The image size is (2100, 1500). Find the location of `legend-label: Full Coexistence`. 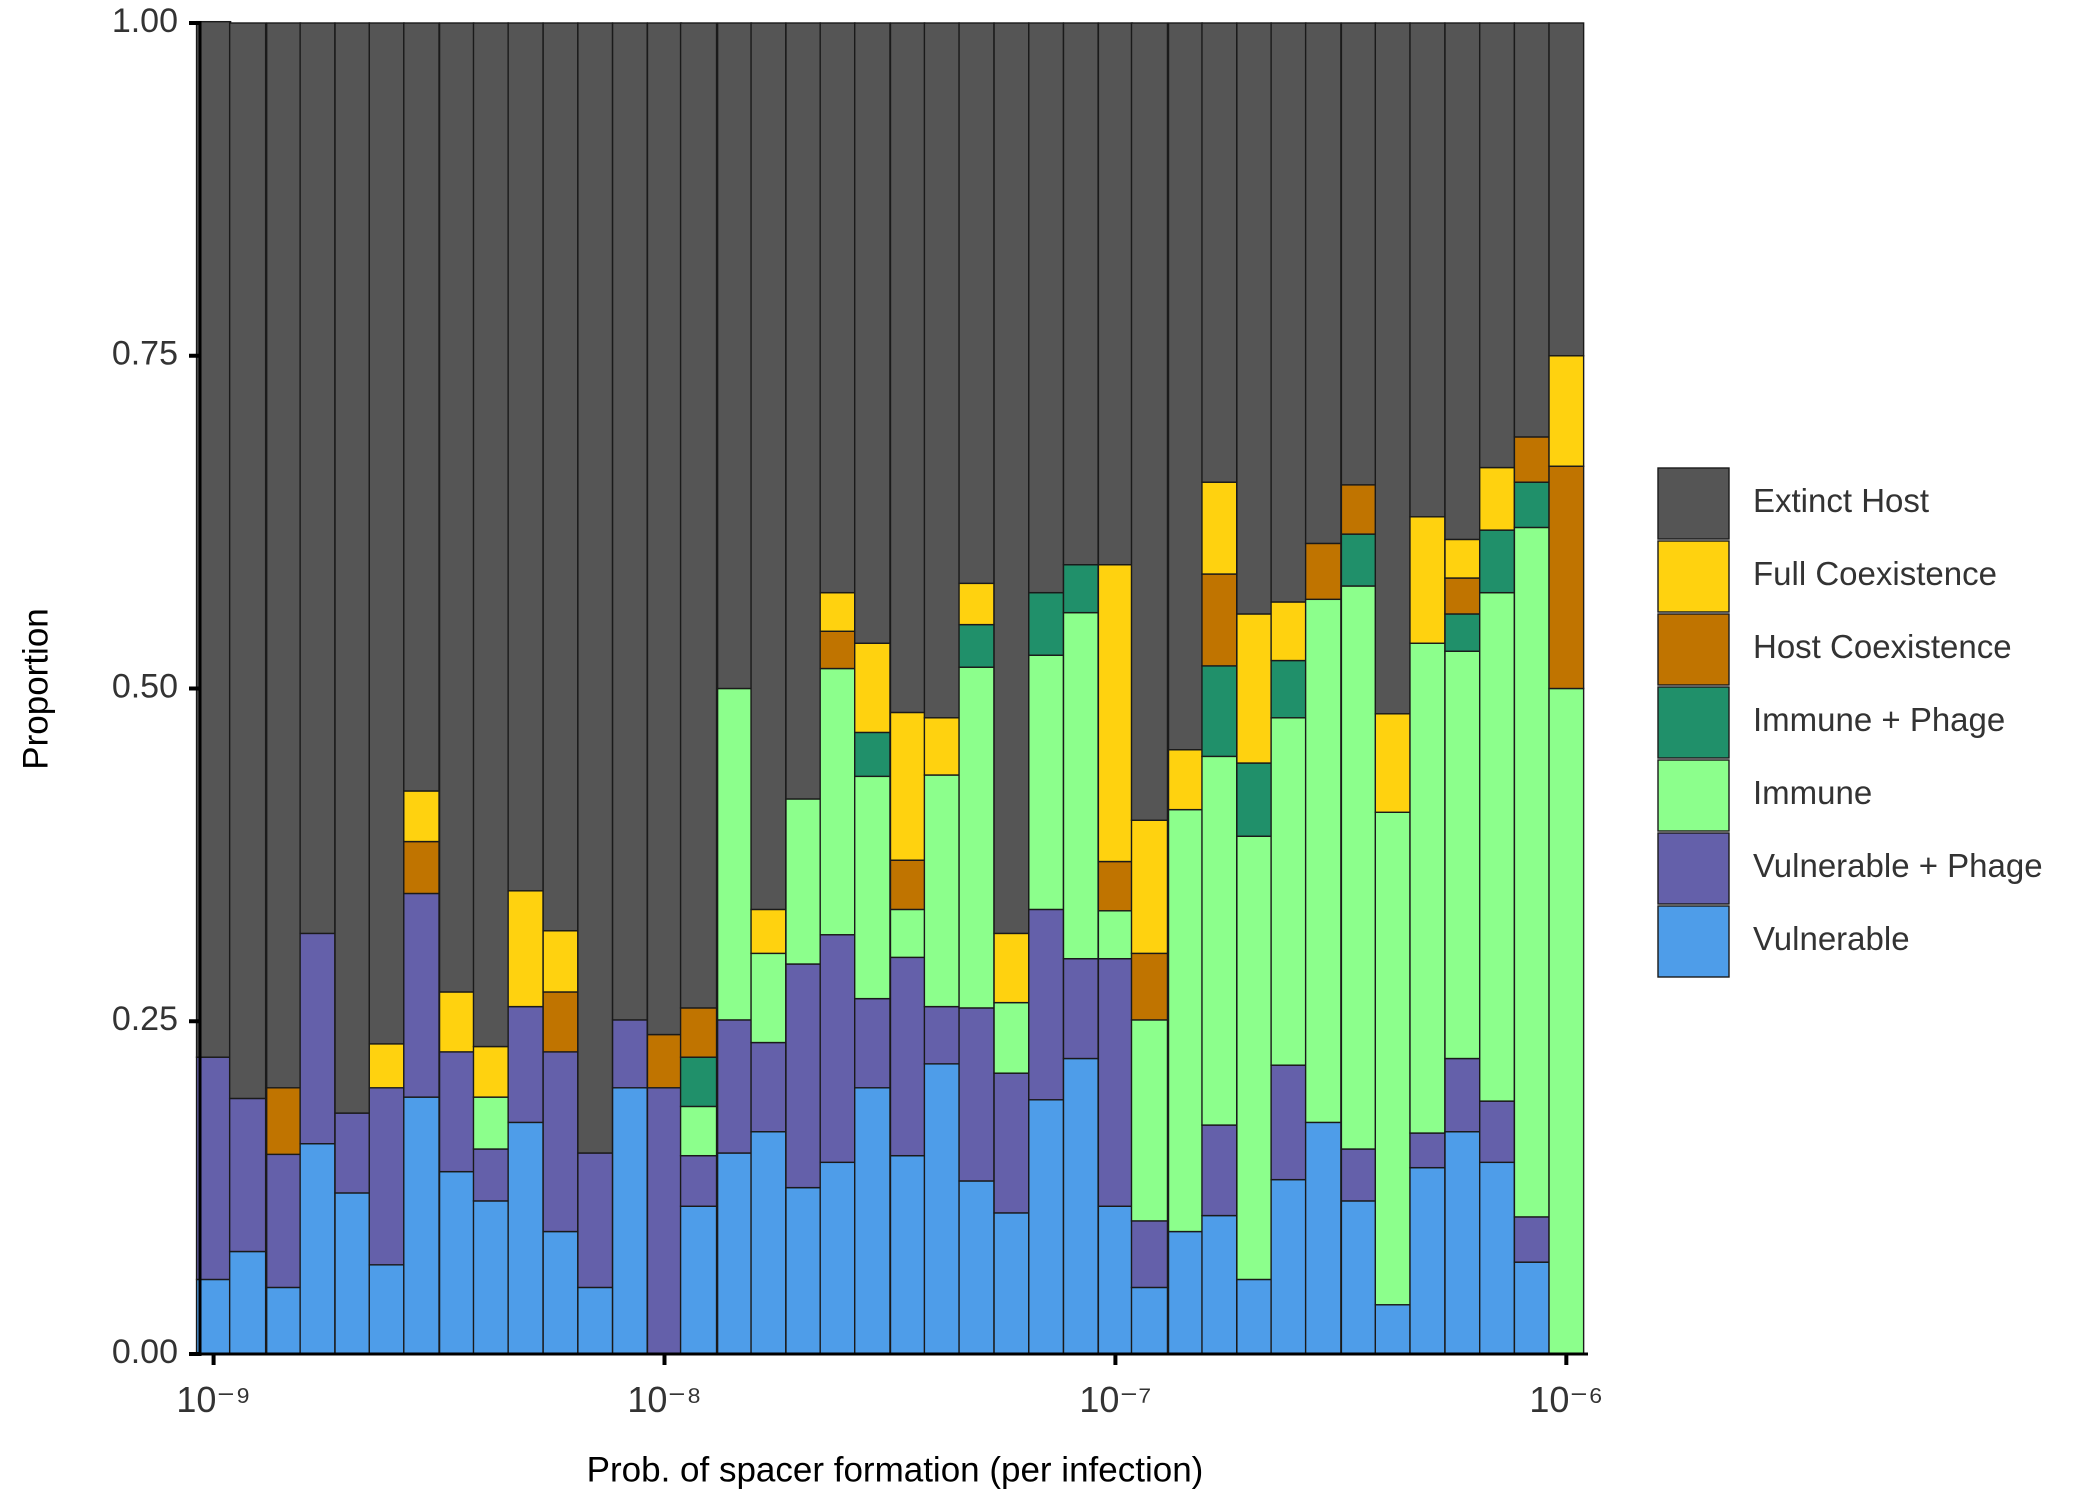

legend-label: Full Coexistence is located at coordinates (1875, 573).